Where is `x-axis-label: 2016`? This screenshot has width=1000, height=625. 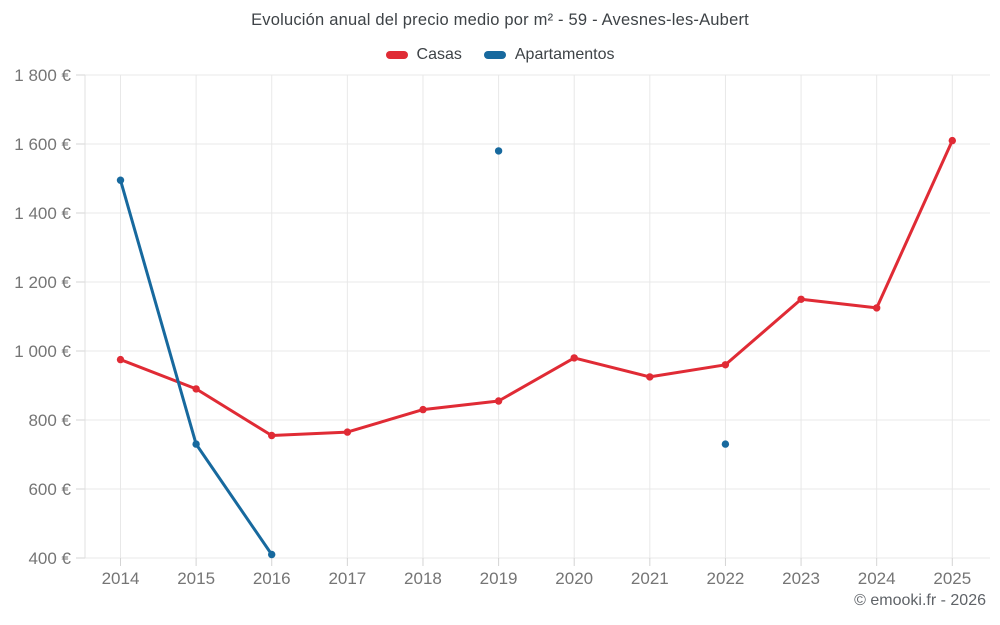 x-axis-label: 2016 is located at coordinates (272, 578).